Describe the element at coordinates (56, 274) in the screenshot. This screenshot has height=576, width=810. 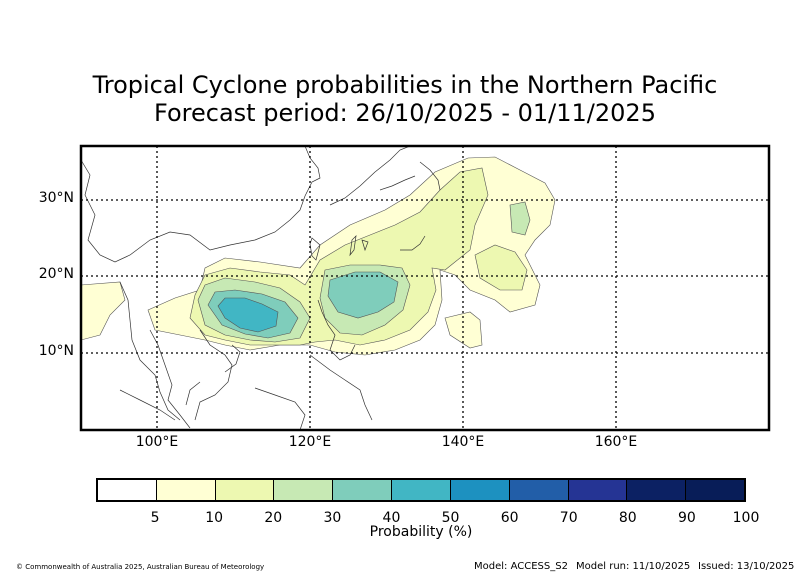
I see `lat-label-20n: 20°N` at that location.